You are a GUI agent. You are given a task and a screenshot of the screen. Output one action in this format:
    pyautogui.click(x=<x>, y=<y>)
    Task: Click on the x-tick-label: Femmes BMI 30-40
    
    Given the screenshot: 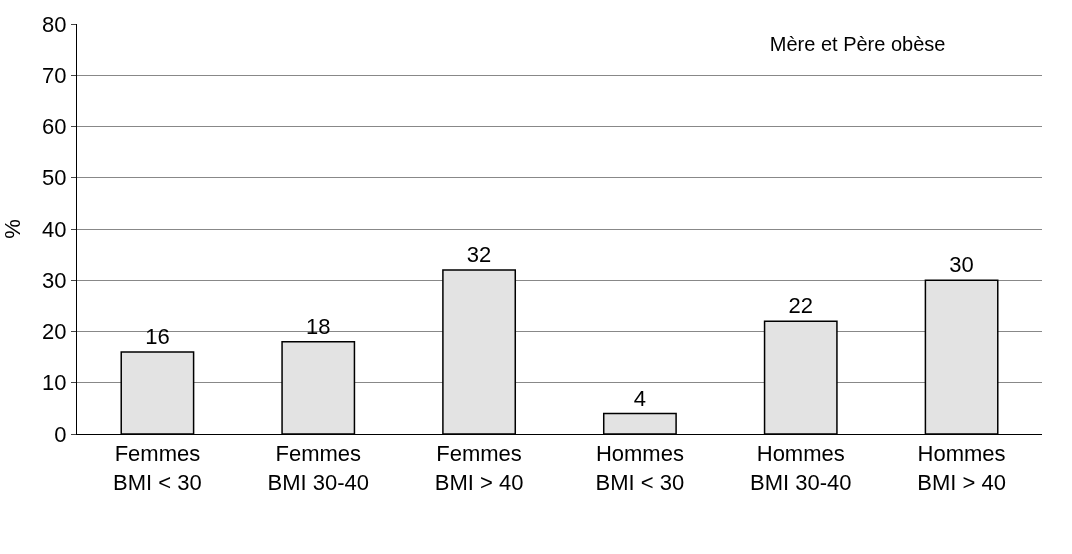 What is the action you would take?
    pyautogui.click(x=318, y=468)
    